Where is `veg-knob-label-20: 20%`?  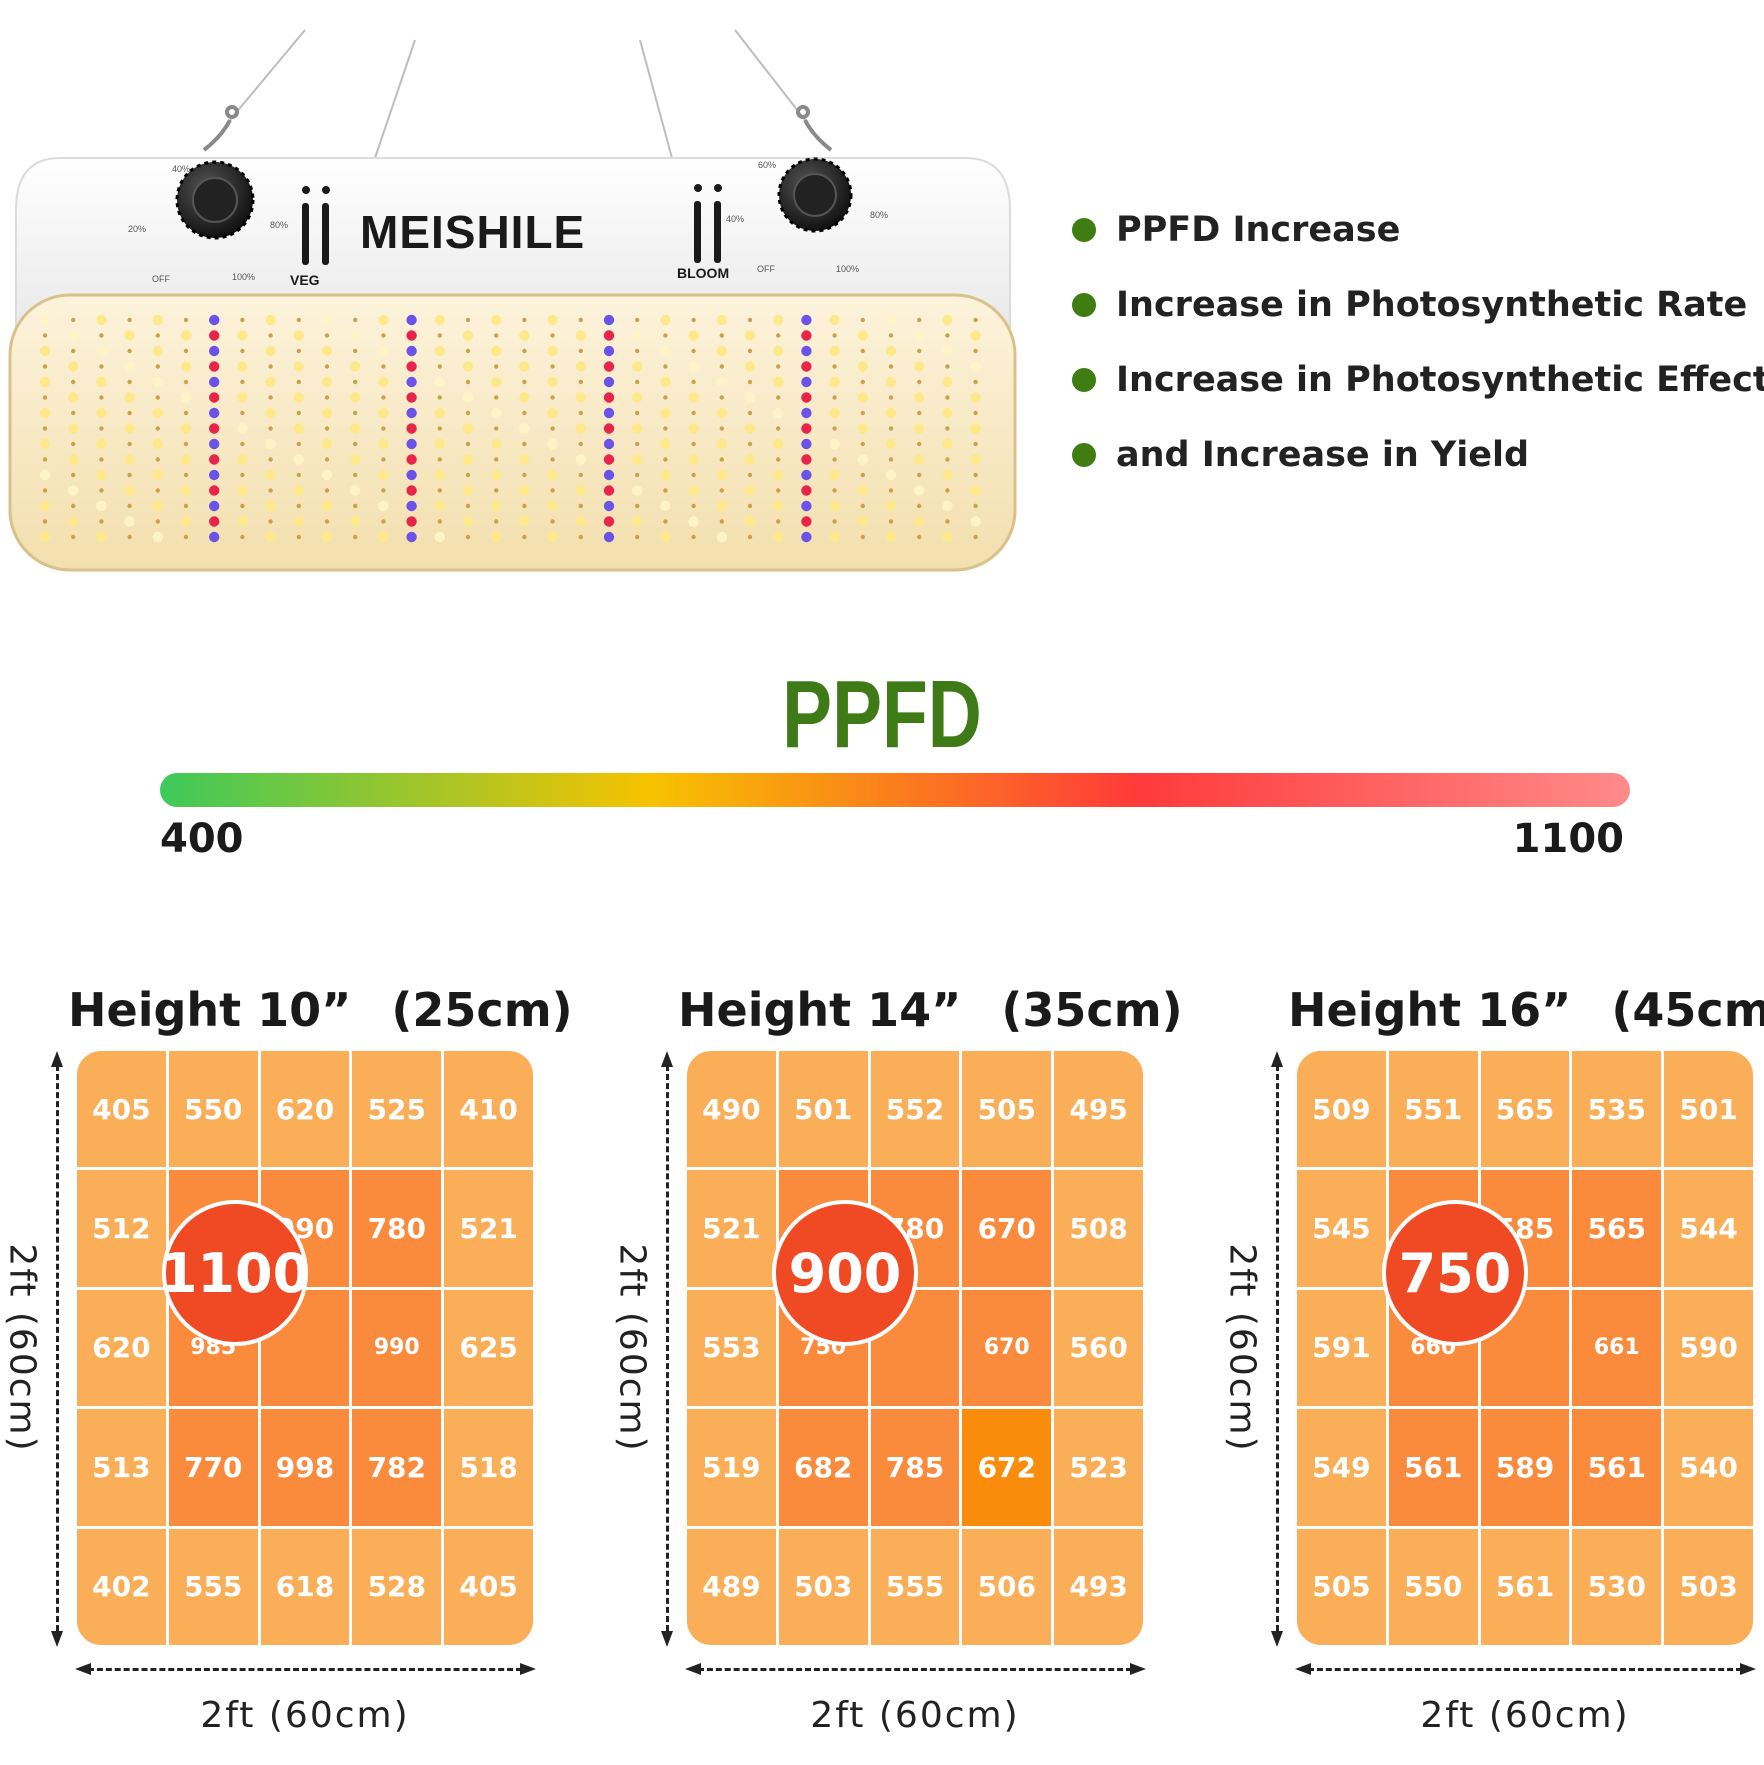 veg-knob-label-20: 20% is located at coordinates (137, 229).